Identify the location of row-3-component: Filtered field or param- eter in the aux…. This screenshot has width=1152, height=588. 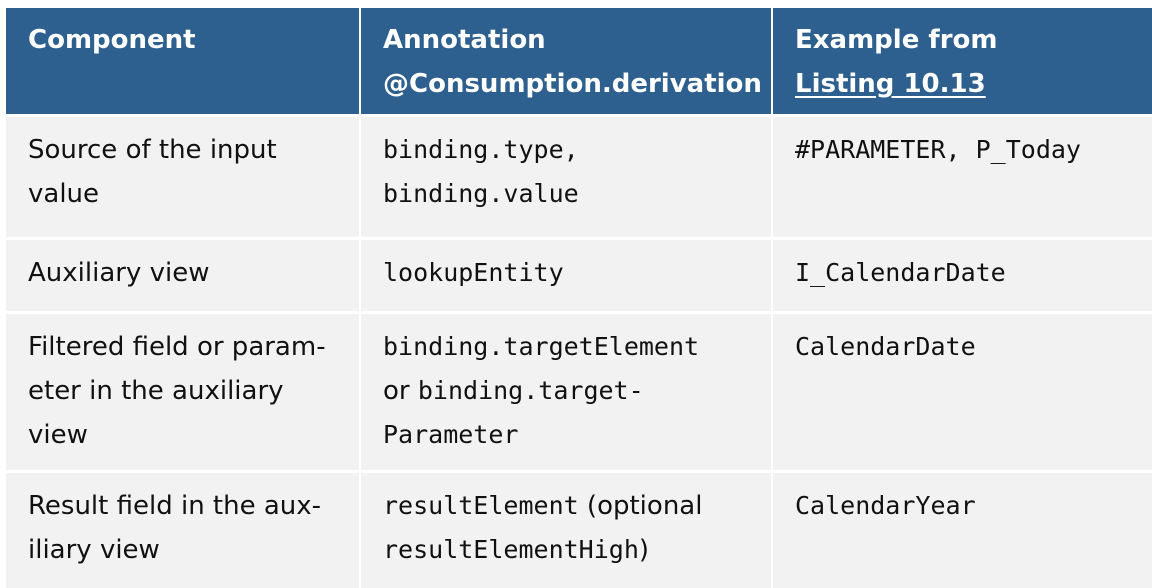
(182, 392).